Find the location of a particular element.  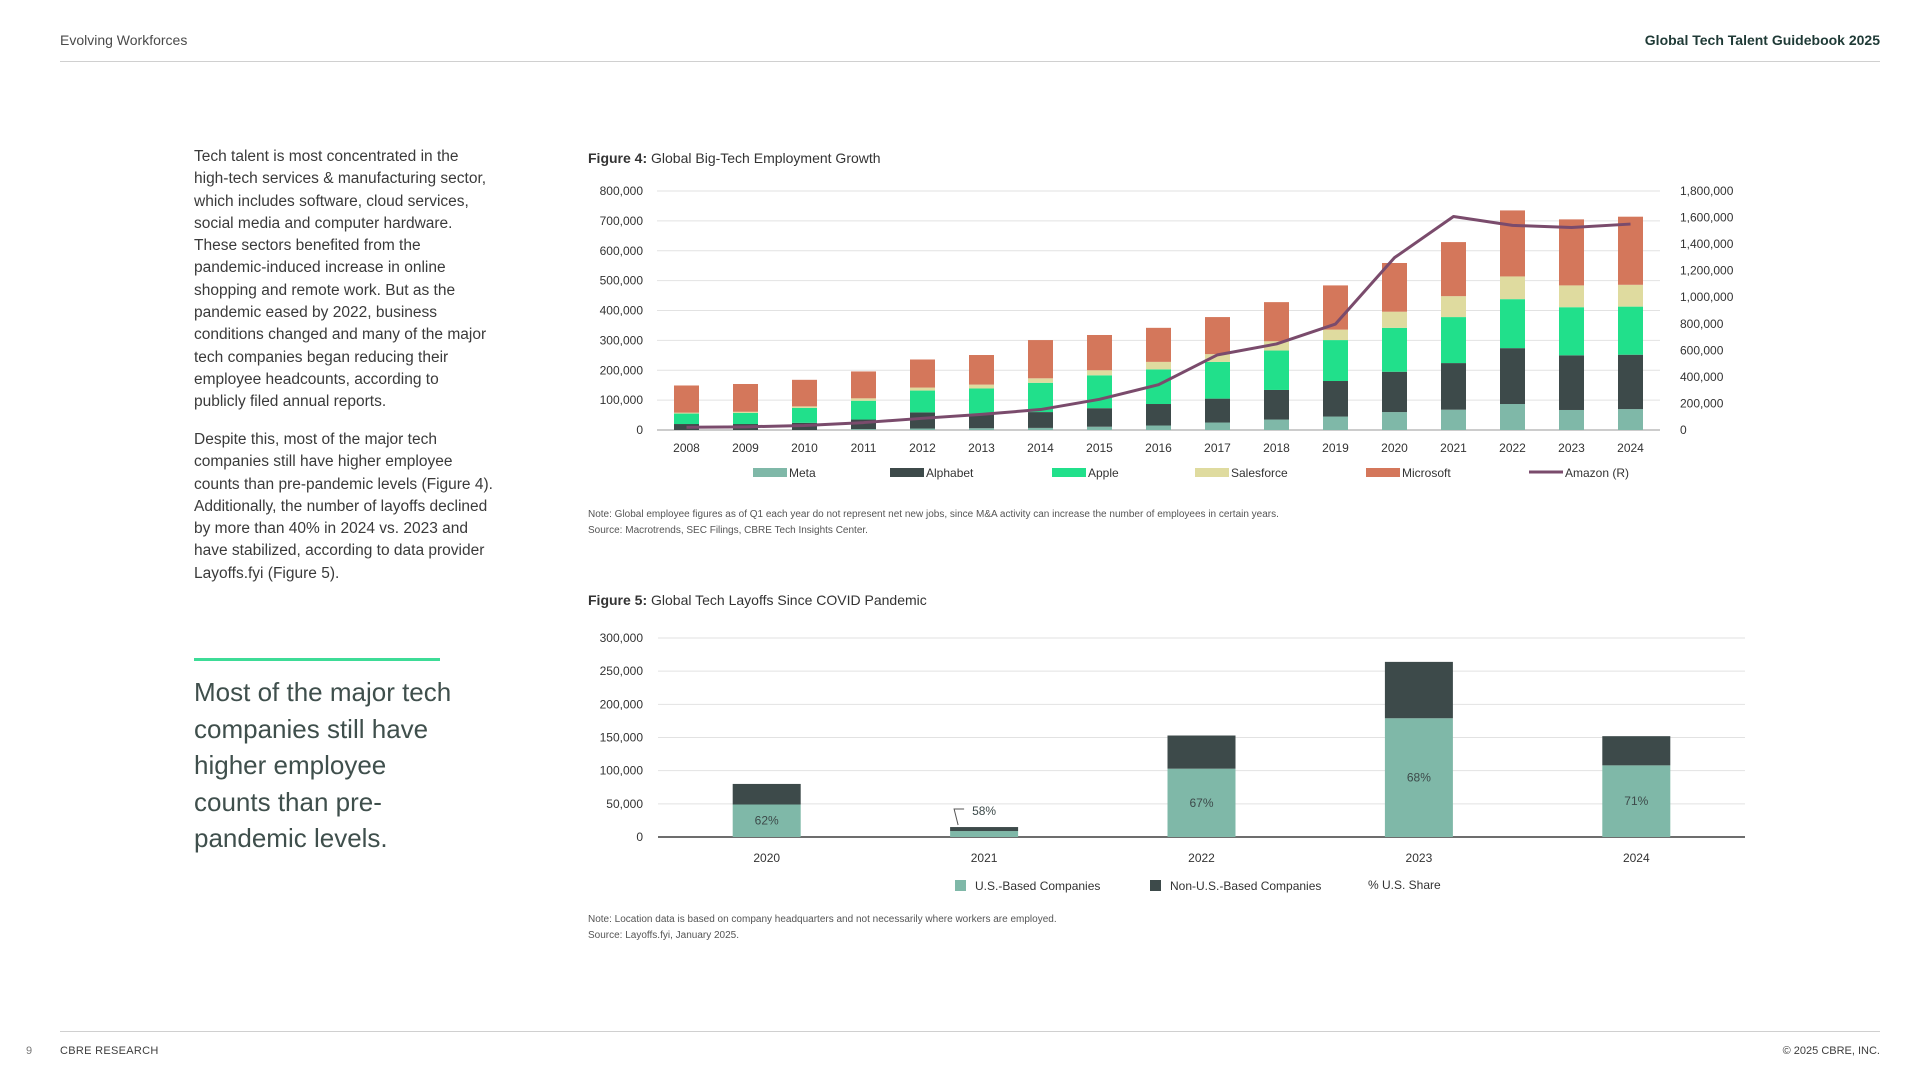

share-label: 71% is located at coordinates (1636, 801).